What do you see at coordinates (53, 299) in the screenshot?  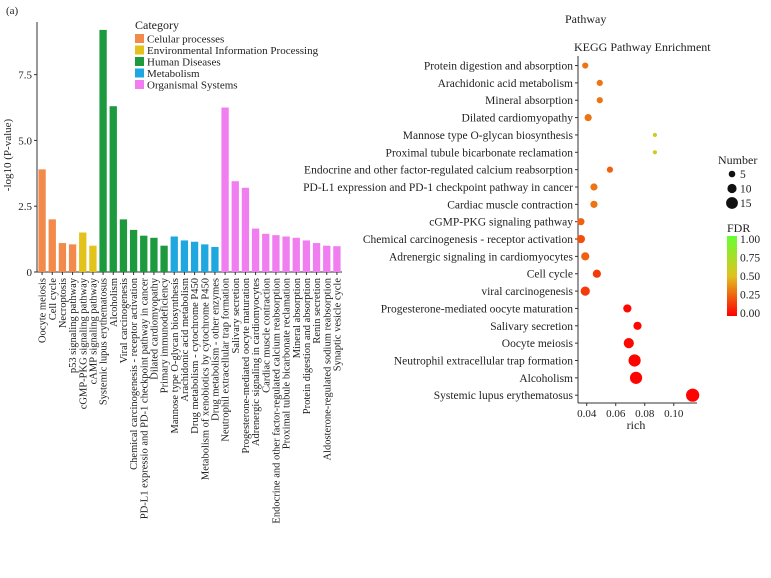 I see `bar-x-tick-label: Cell cycle` at bounding box center [53, 299].